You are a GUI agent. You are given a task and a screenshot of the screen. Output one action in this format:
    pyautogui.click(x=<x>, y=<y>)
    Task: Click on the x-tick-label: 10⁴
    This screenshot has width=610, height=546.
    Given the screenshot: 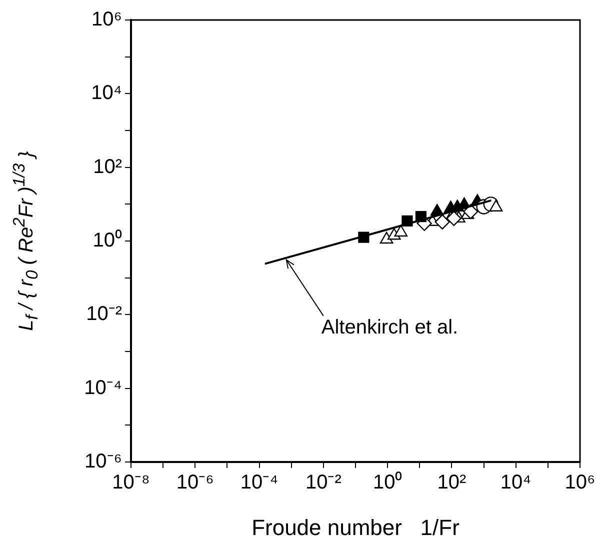 What is the action you would take?
    pyautogui.click(x=516, y=483)
    